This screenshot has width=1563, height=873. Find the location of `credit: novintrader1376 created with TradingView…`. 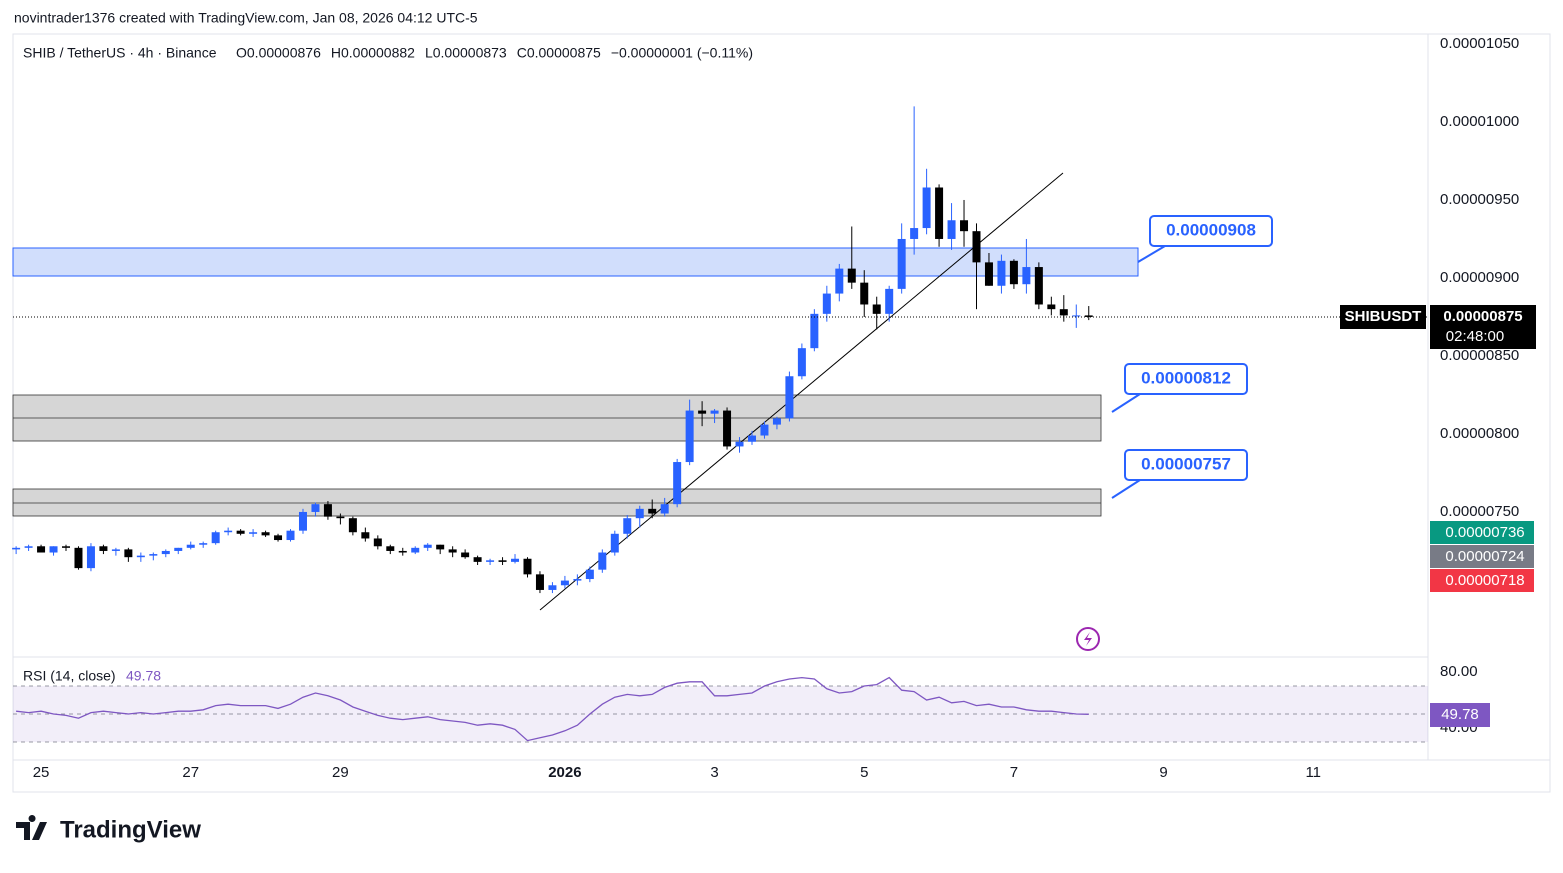

credit: novintrader1376 created with TradingView… is located at coordinates (246, 18).